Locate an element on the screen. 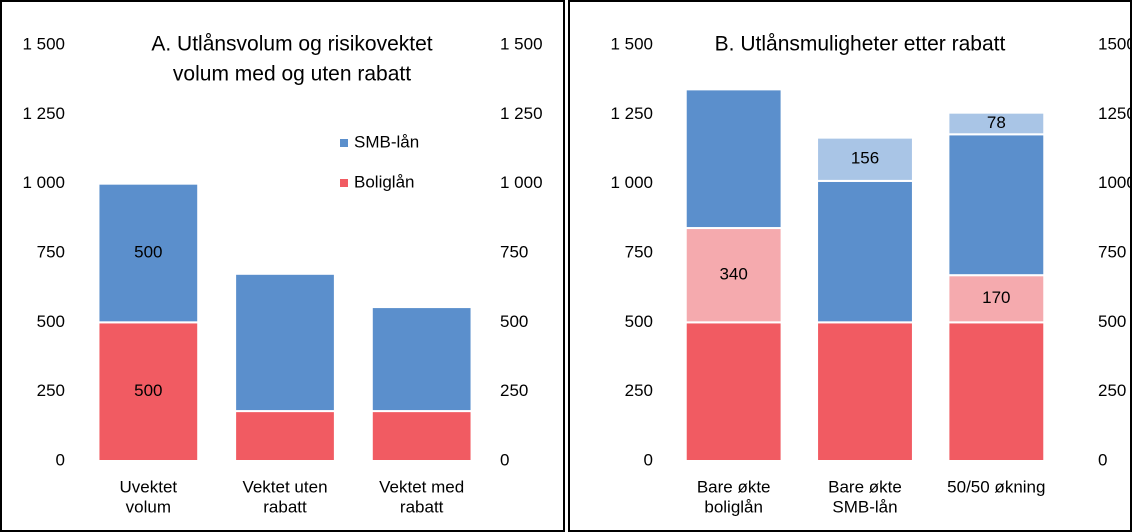 This screenshot has width=1132, height=532. data-label: 78 is located at coordinates (996, 122).